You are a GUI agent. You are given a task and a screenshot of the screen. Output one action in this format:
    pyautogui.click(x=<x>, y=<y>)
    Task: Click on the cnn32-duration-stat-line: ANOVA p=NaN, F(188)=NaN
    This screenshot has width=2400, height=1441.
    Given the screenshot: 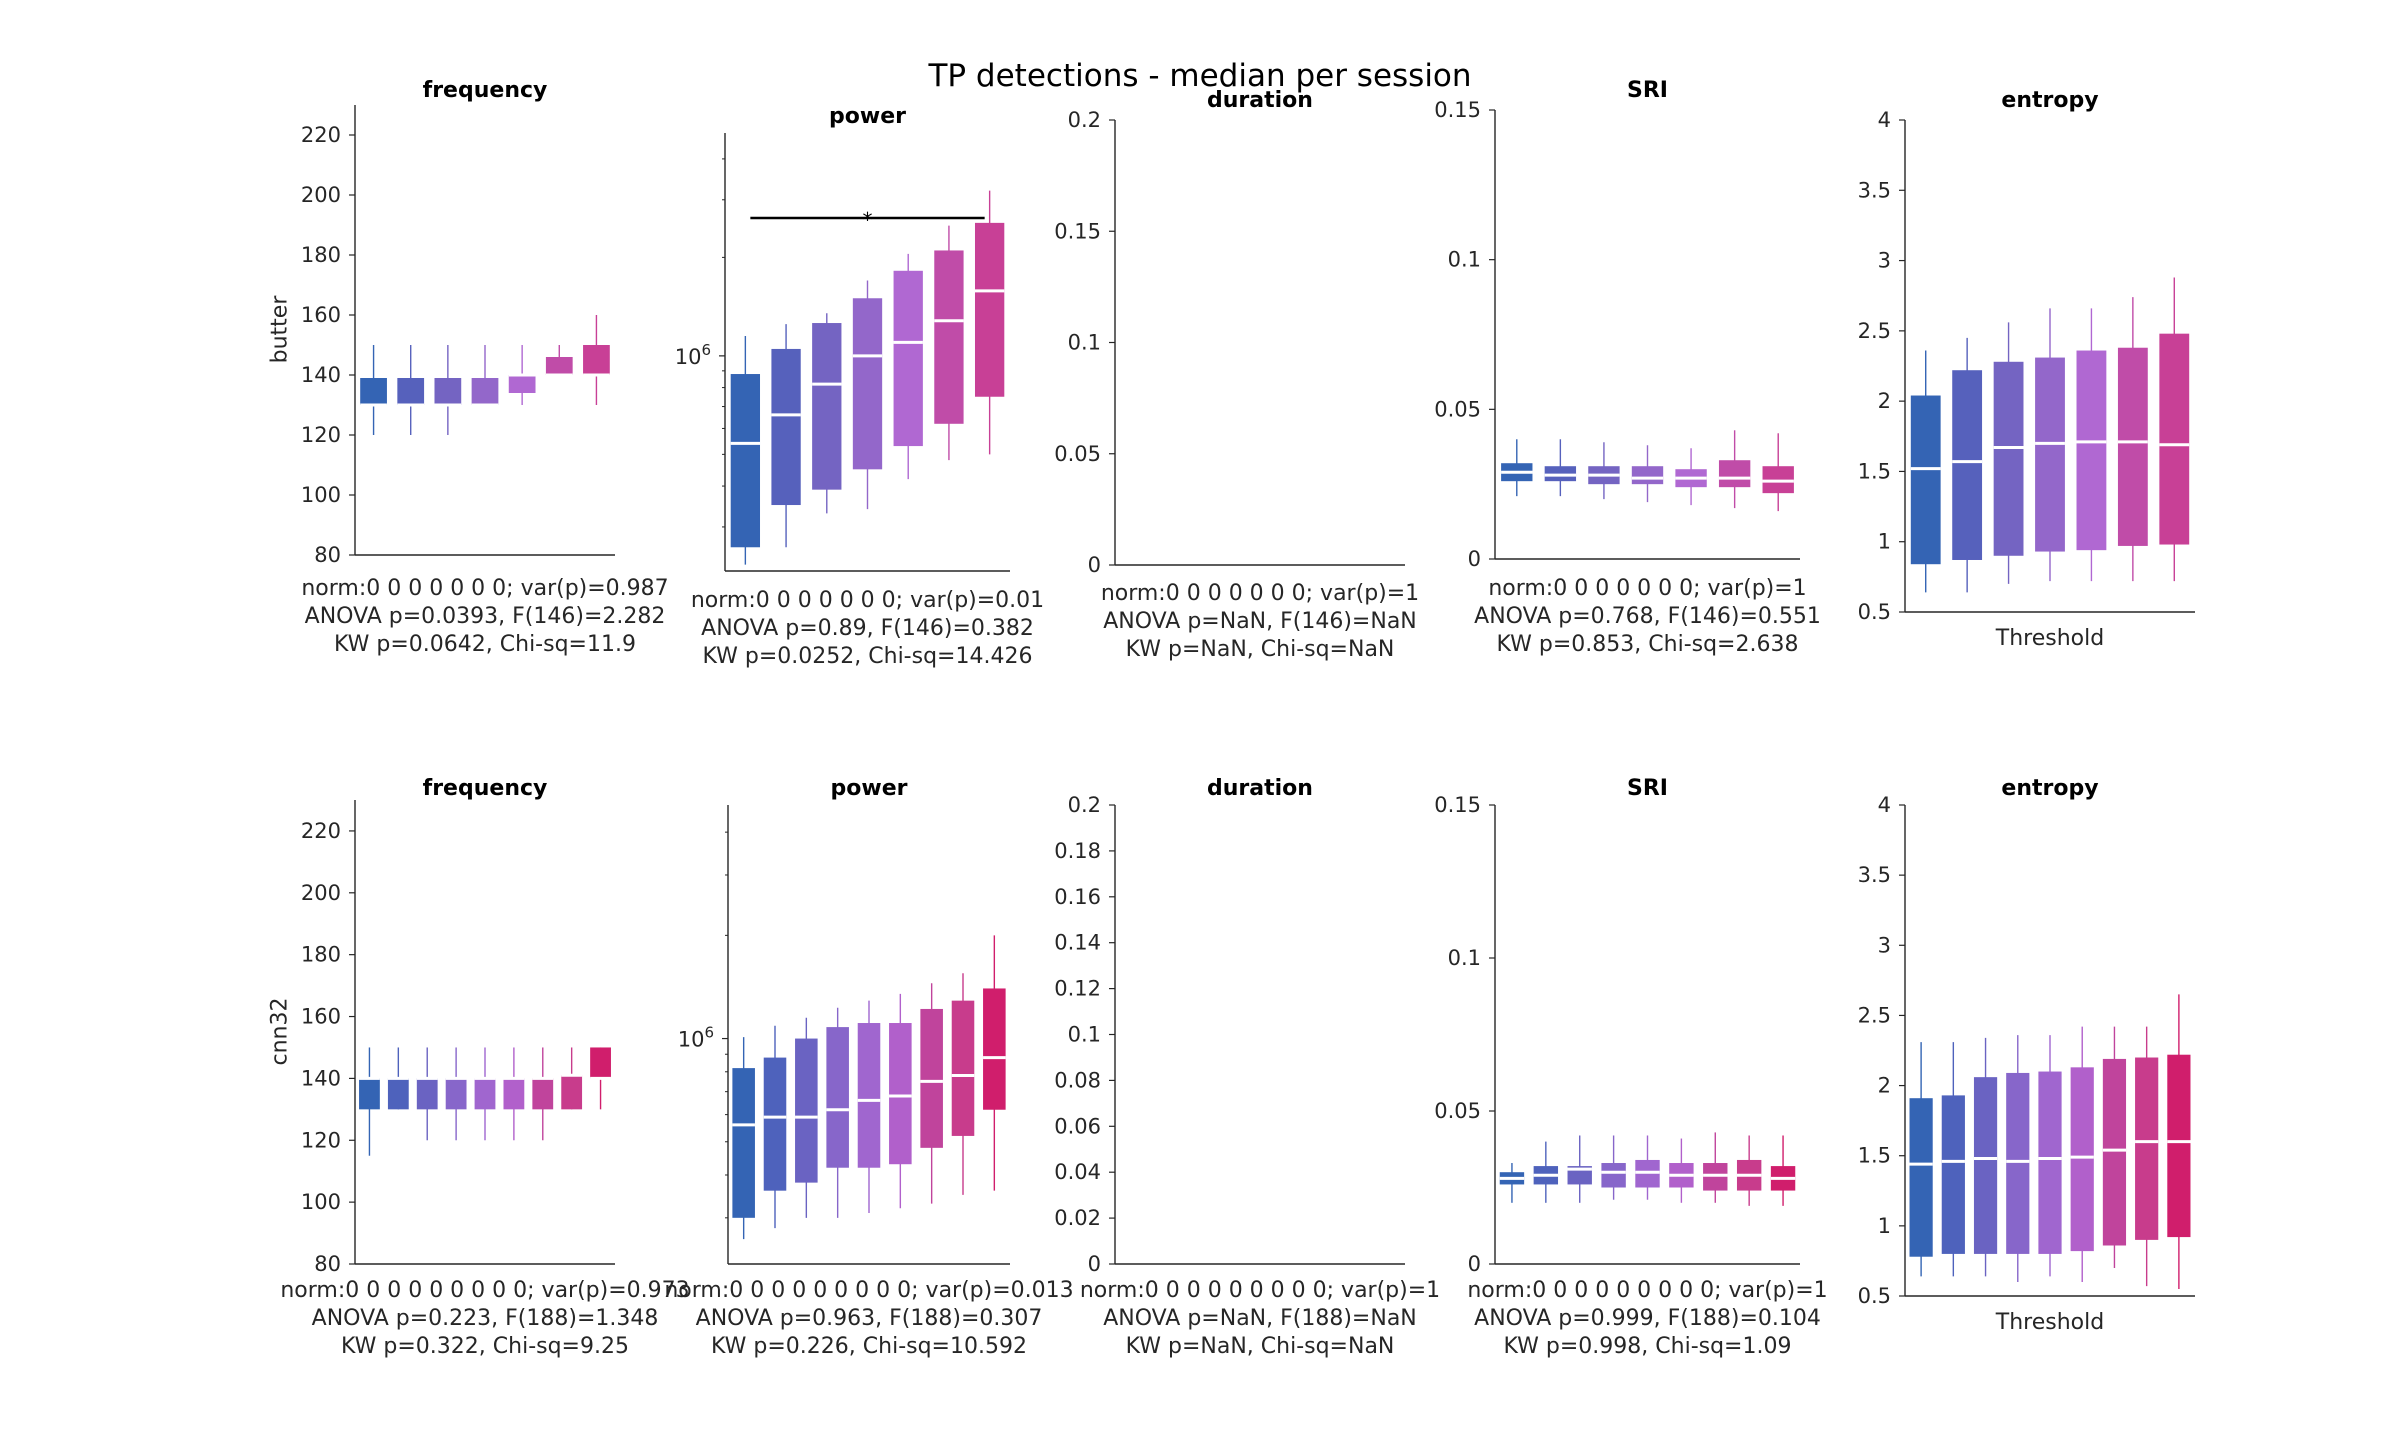 What is the action you would take?
    pyautogui.click(x=1260, y=1318)
    